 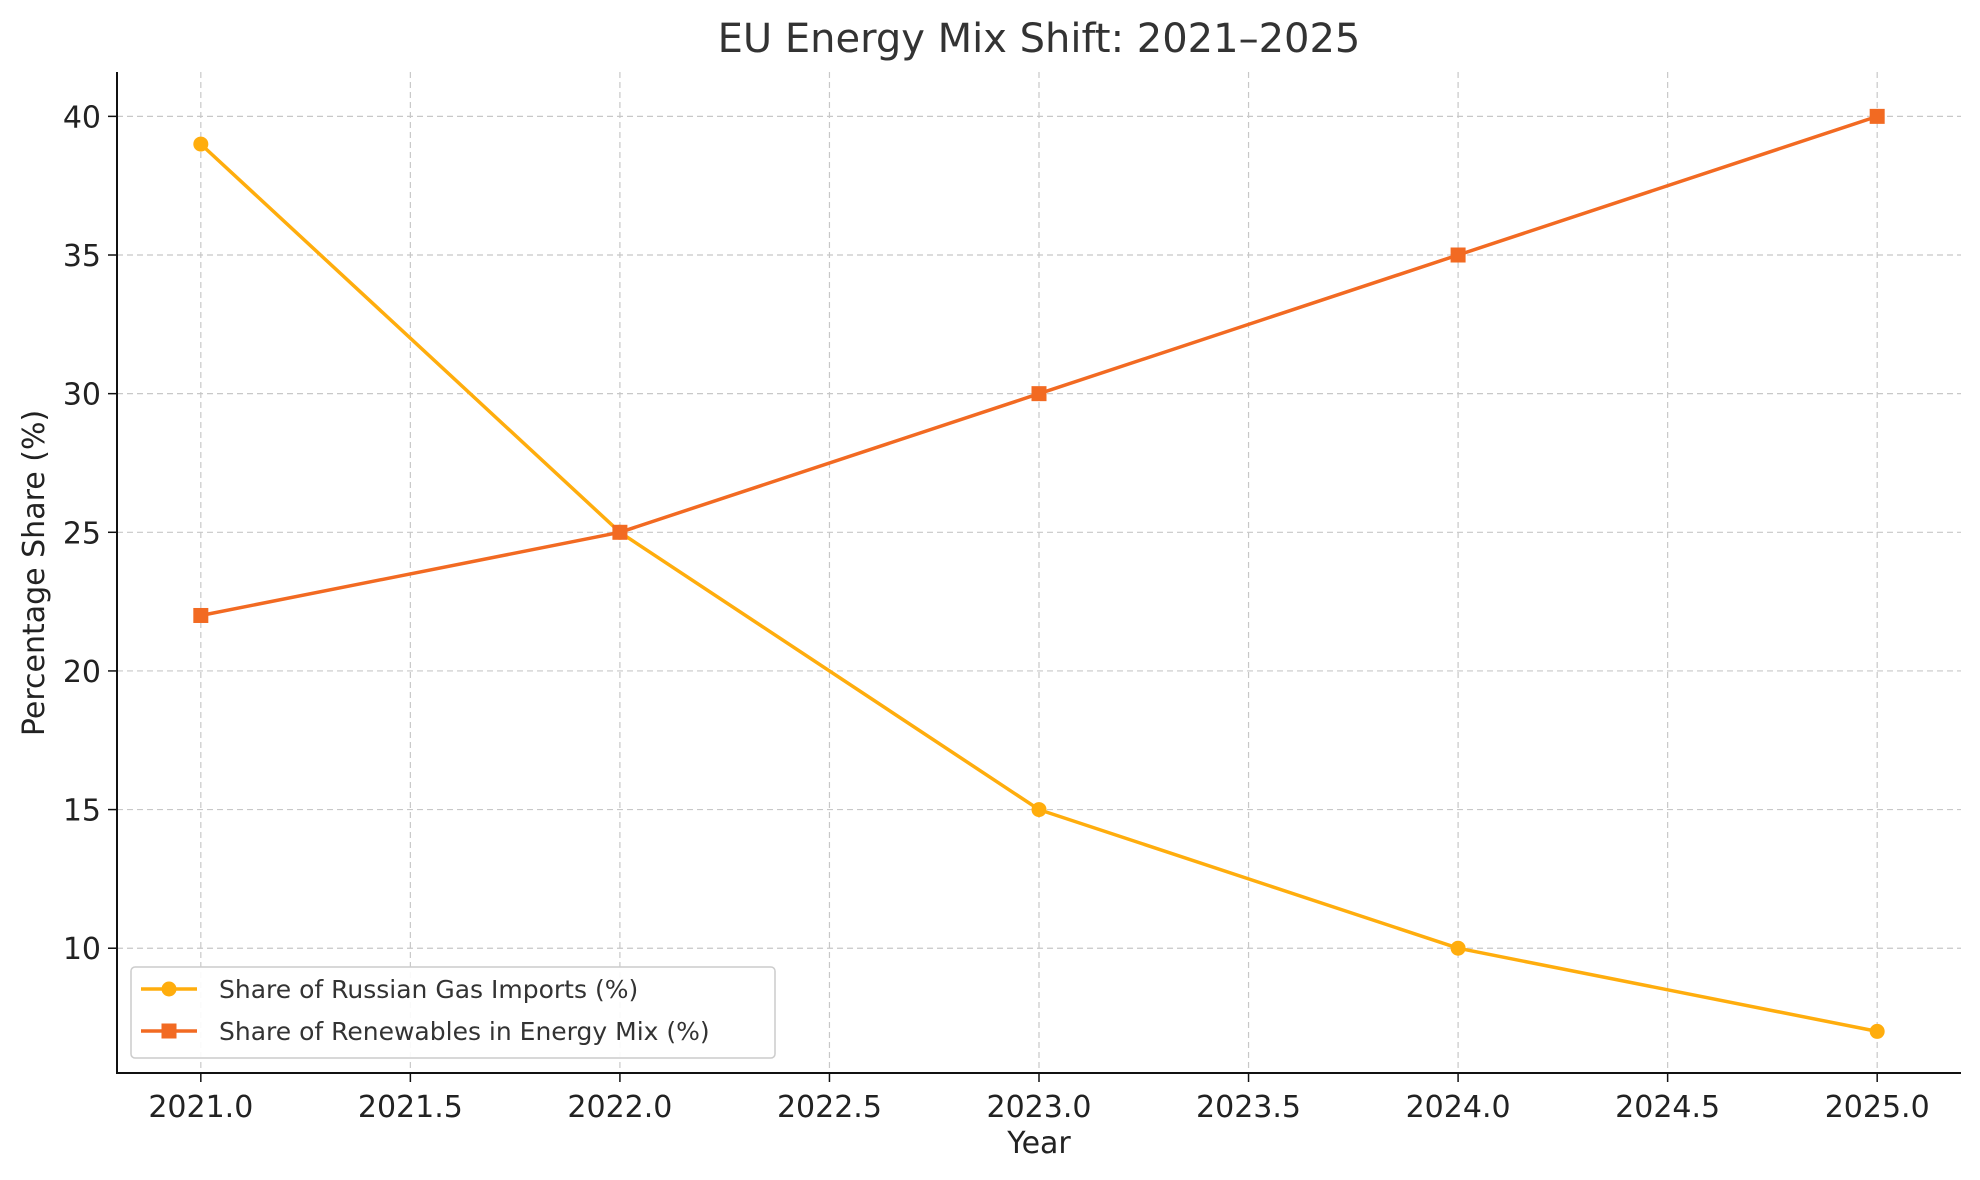 What do you see at coordinates (82, 672) in the screenshot?
I see `y-tick-label: 20` at bounding box center [82, 672].